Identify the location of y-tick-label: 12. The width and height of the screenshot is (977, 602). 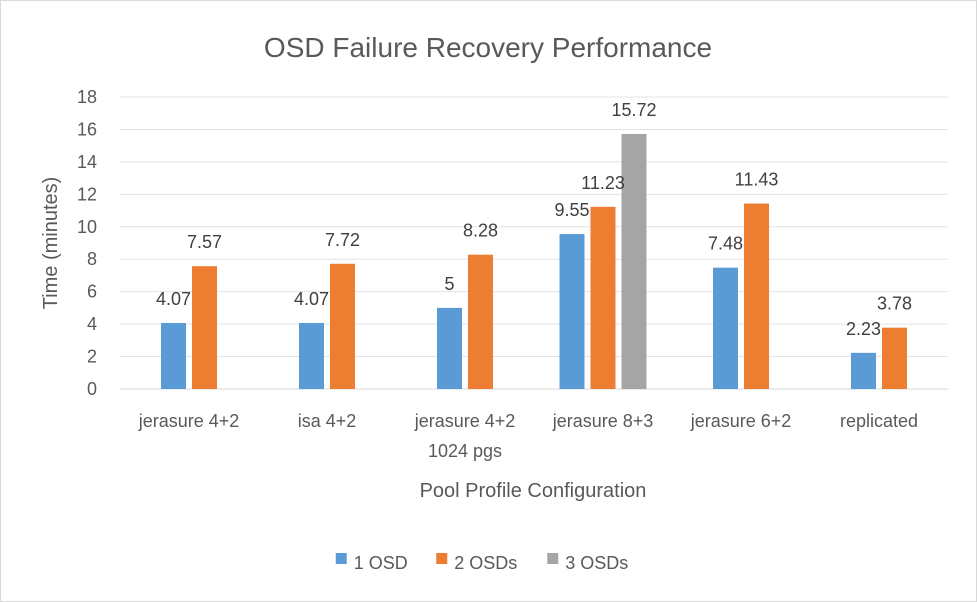
(87, 194).